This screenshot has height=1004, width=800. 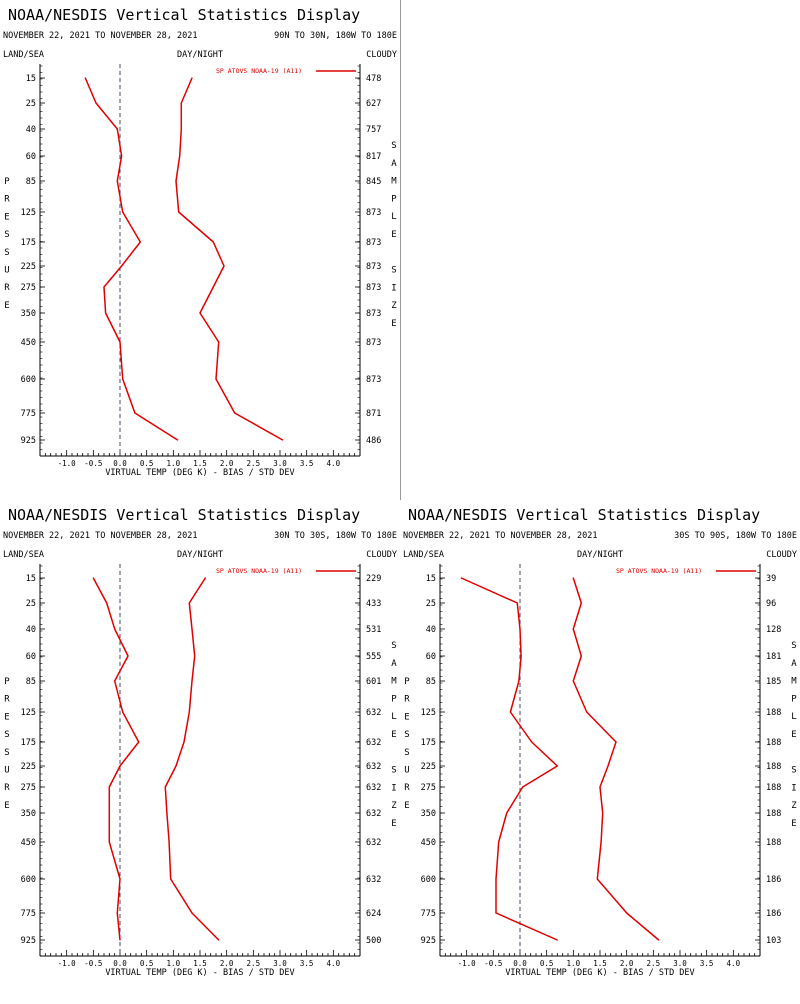 I want to click on x-tick-label: -1.0, so click(x=67, y=463).